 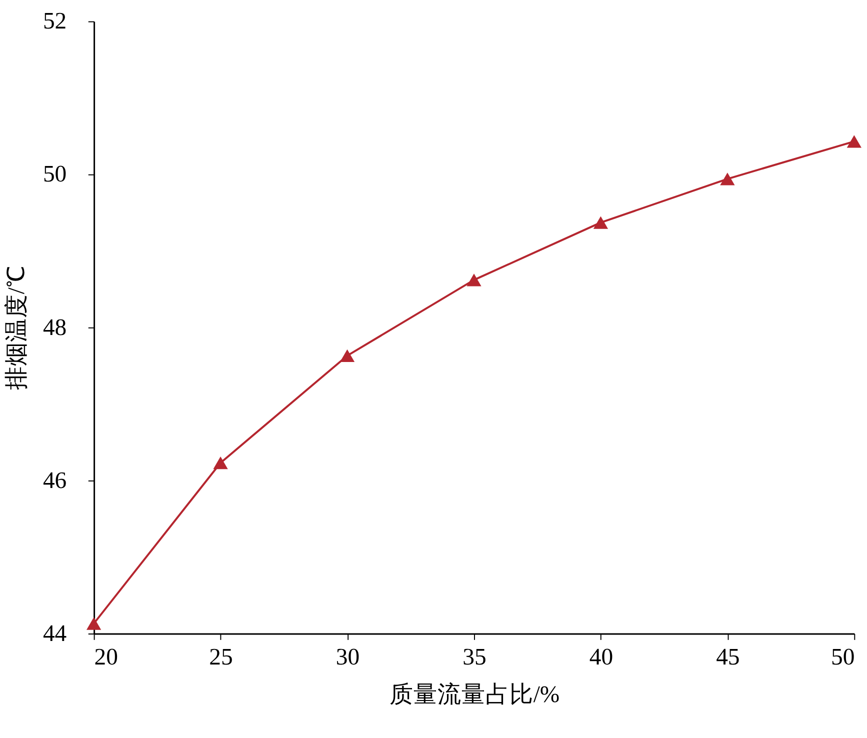 What do you see at coordinates (16, 328) in the screenshot?
I see `y-axis-title: 排烟温度/℃` at bounding box center [16, 328].